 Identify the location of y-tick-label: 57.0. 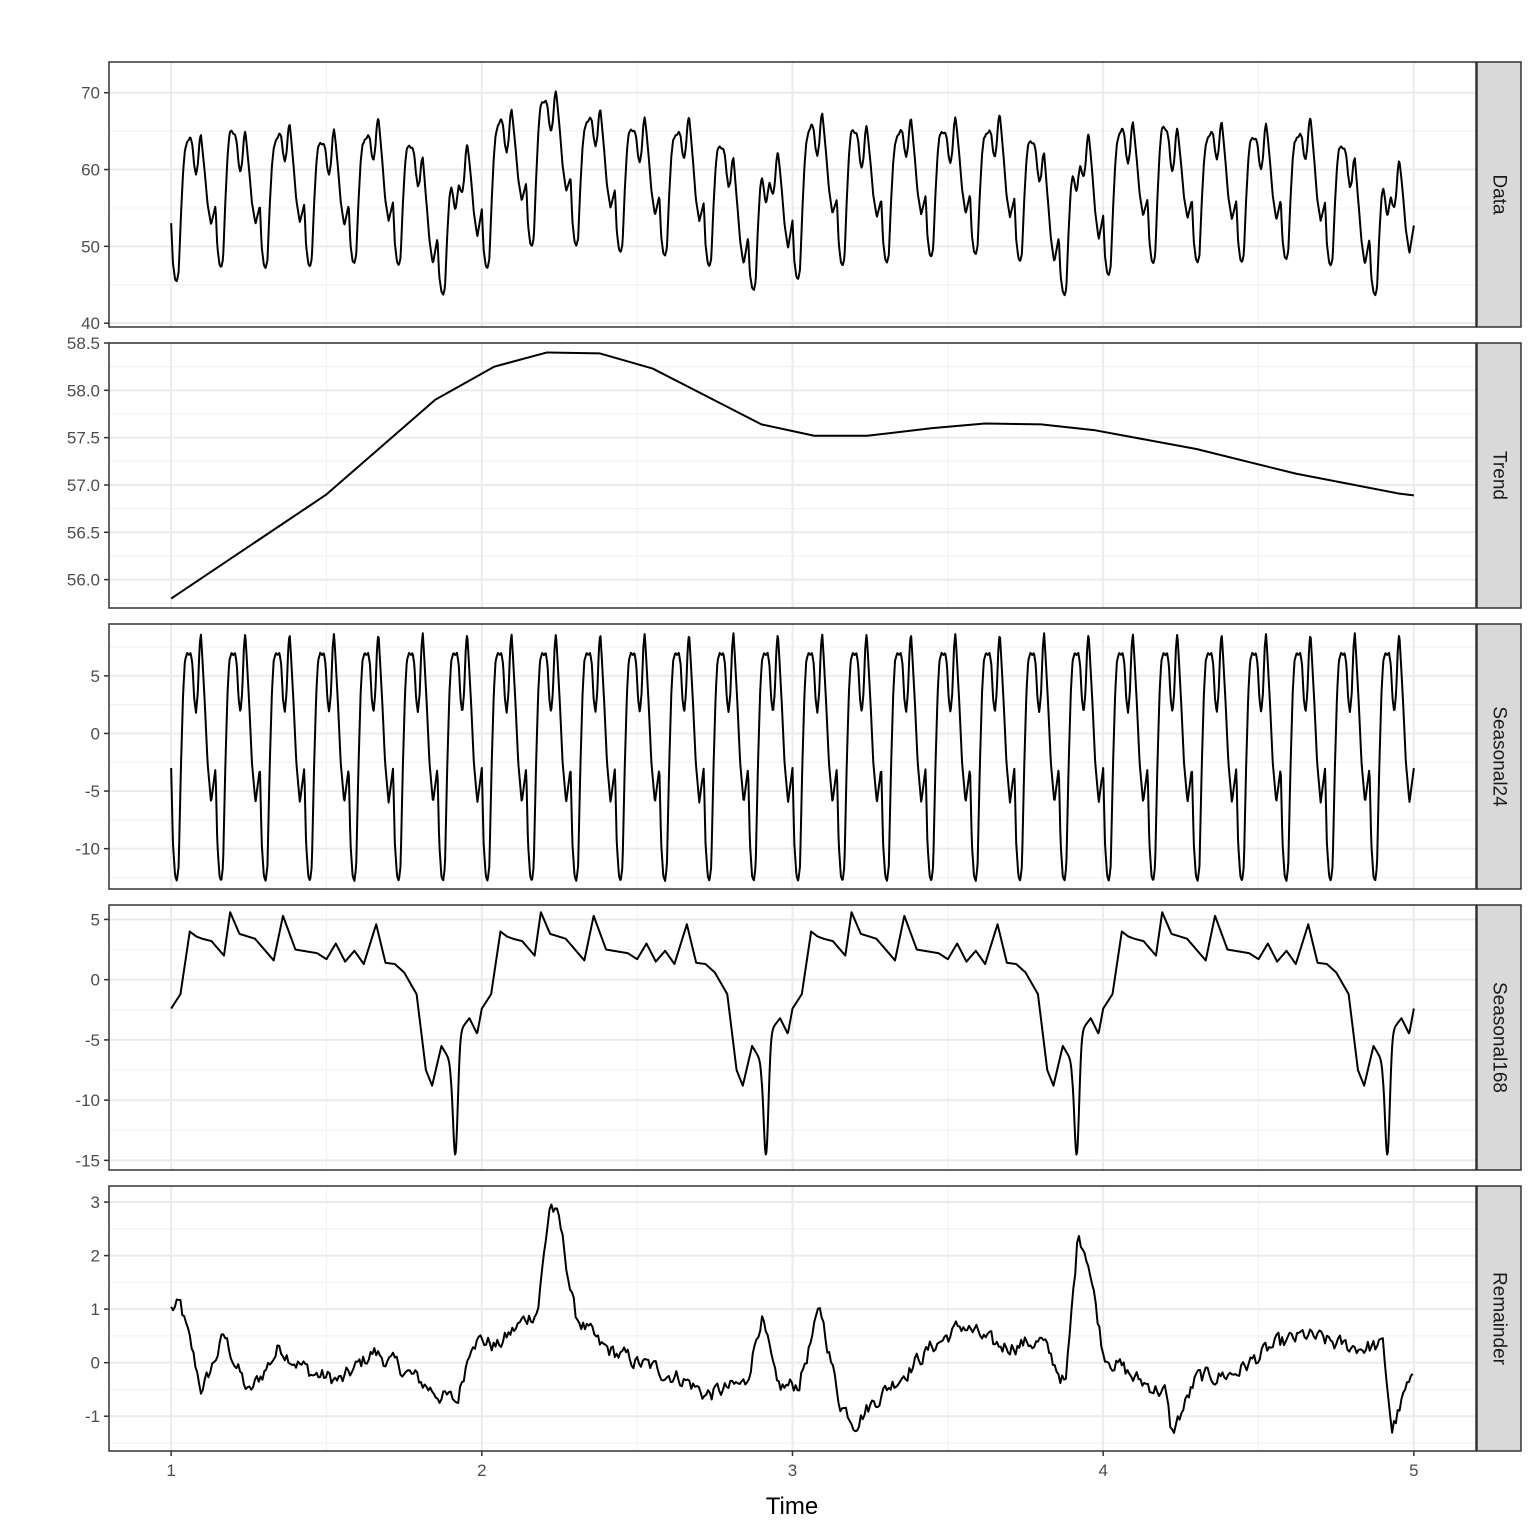
(83, 485).